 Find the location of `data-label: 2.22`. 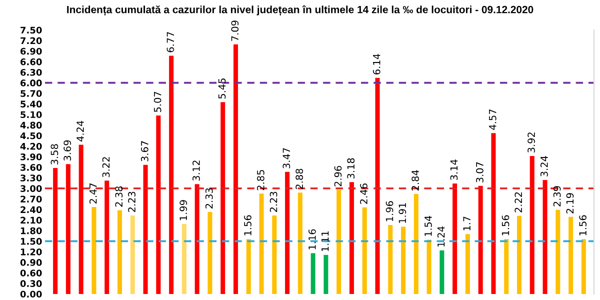

data-label: 2.22 is located at coordinates (518, 202).